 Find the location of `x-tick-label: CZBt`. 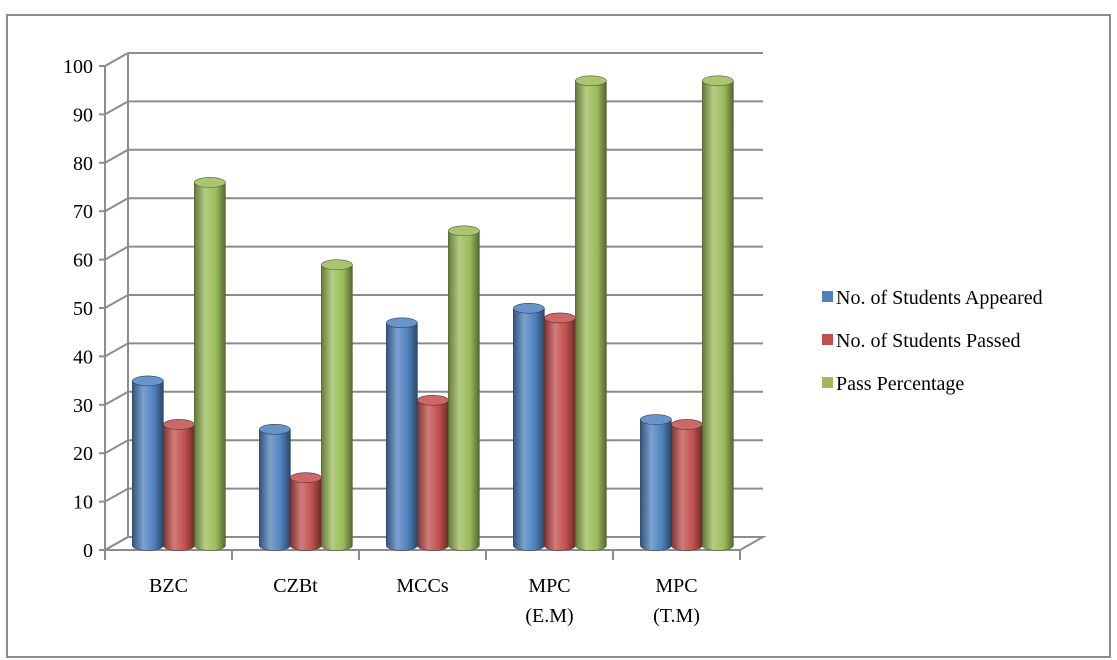

x-tick-label: CZBt is located at coordinates (295, 586).